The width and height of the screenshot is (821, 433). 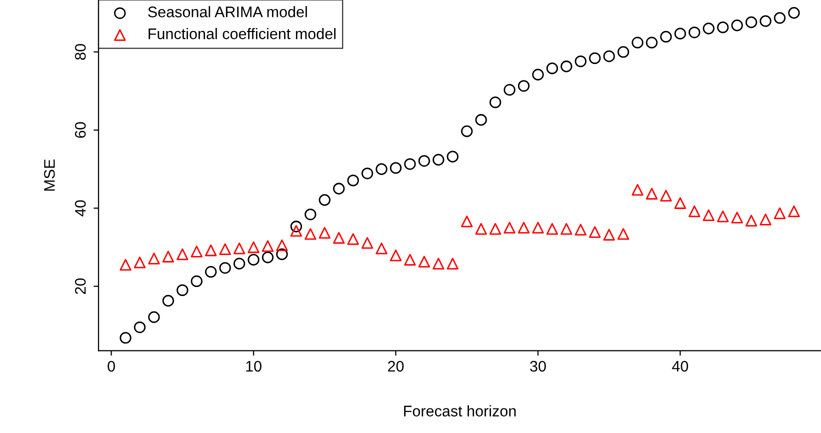 I want to click on x-tick-label: 10, so click(x=254, y=366).